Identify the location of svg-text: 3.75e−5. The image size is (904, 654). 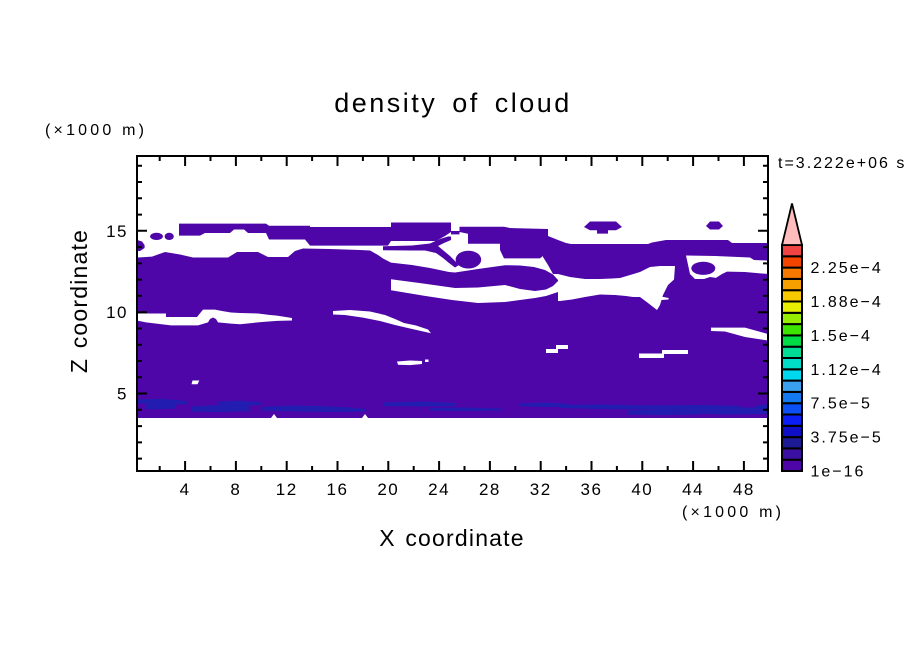
(847, 438).